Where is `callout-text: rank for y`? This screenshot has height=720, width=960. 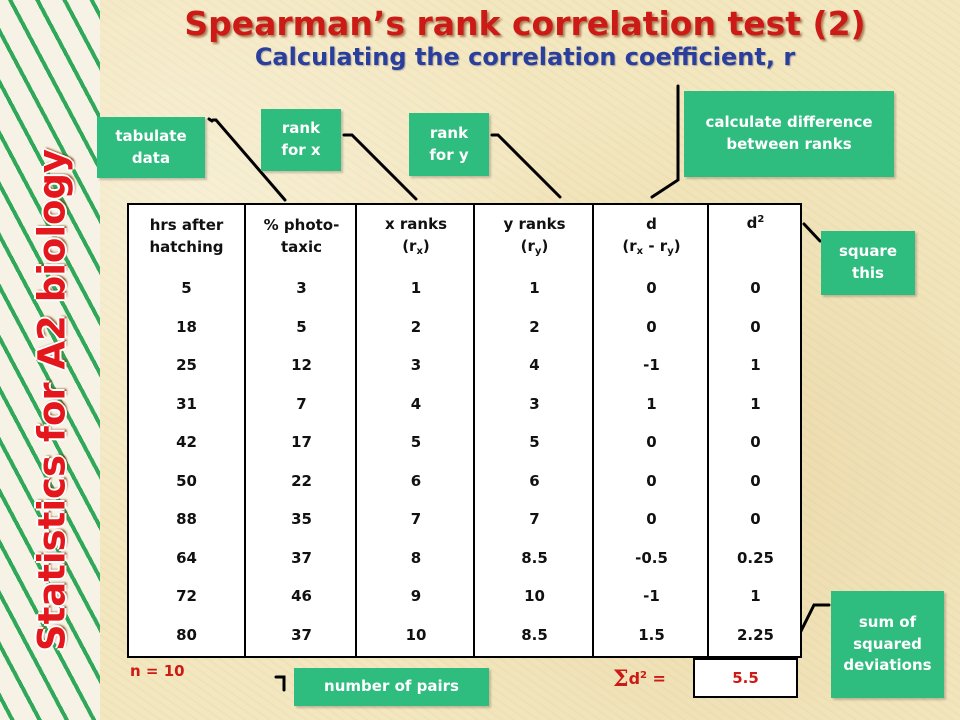
callout-text: rank for y is located at coordinates (449, 143).